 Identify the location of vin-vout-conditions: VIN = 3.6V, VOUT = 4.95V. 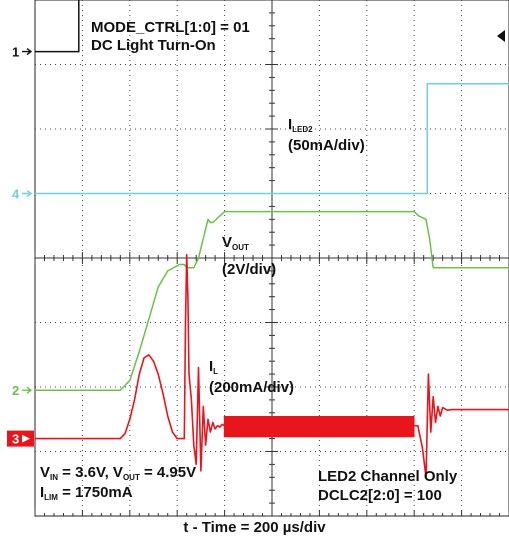
(118, 473).